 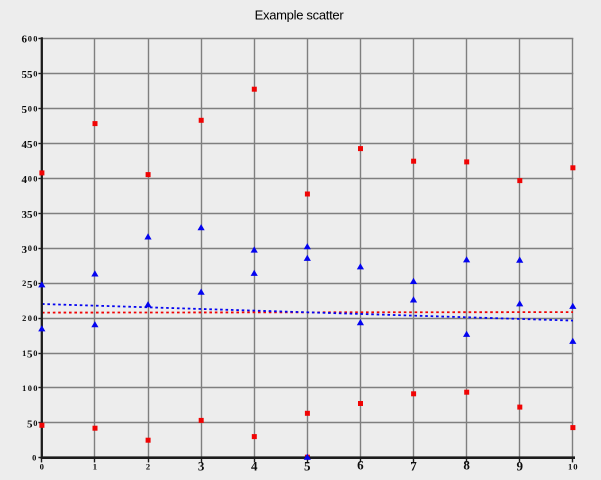 I want to click on svg-text: Example scatter, so click(x=300, y=14).